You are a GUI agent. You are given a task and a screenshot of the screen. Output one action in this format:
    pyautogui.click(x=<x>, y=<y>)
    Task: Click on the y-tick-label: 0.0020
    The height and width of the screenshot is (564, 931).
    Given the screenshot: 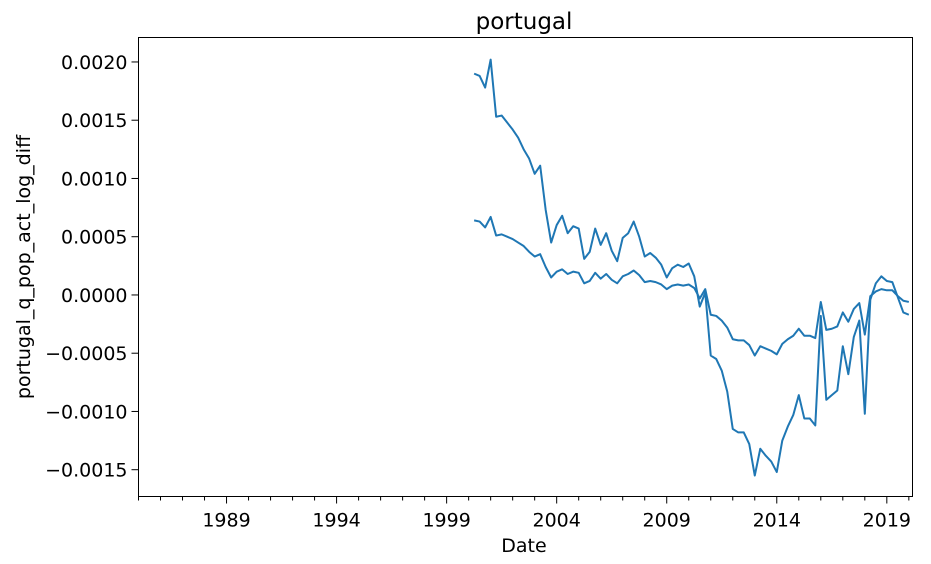 What is the action you would take?
    pyautogui.click(x=94, y=63)
    